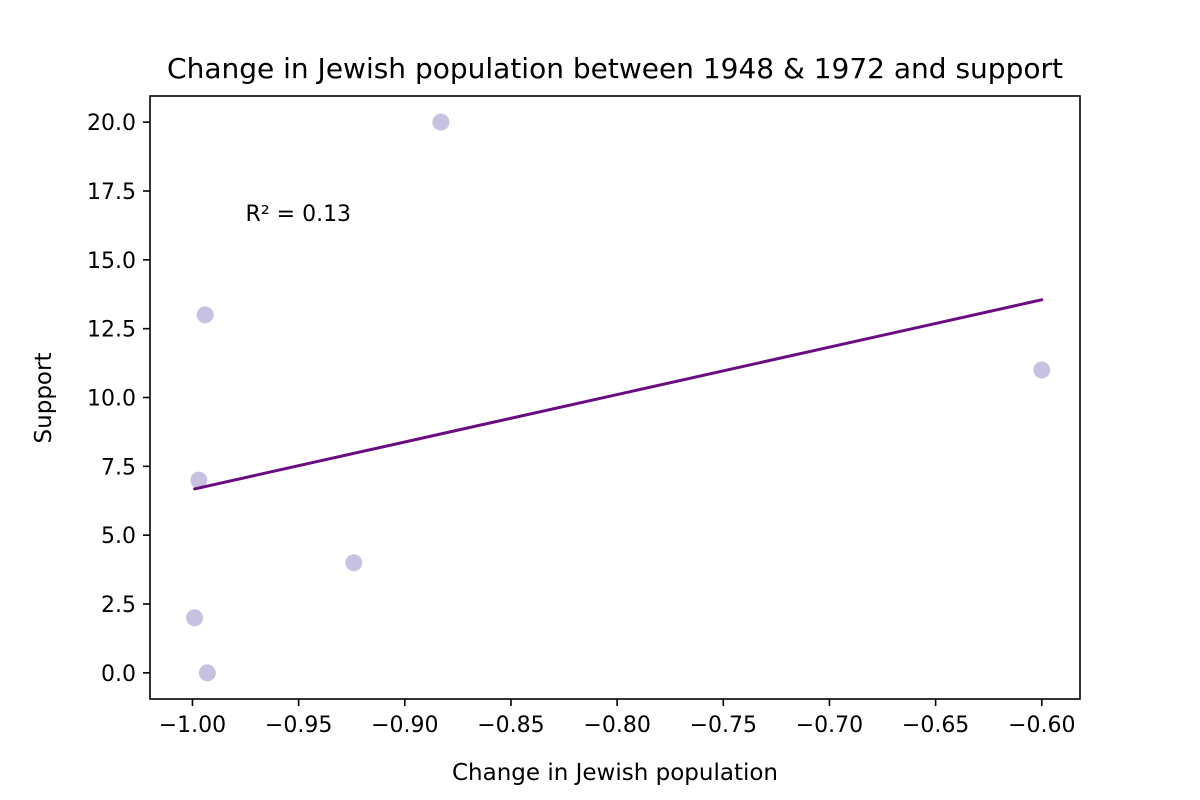 The height and width of the screenshot is (800, 1200). Describe the element at coordinates (616, 725) in the screenshot. I see `x-tick-label: −0.80` at that location.